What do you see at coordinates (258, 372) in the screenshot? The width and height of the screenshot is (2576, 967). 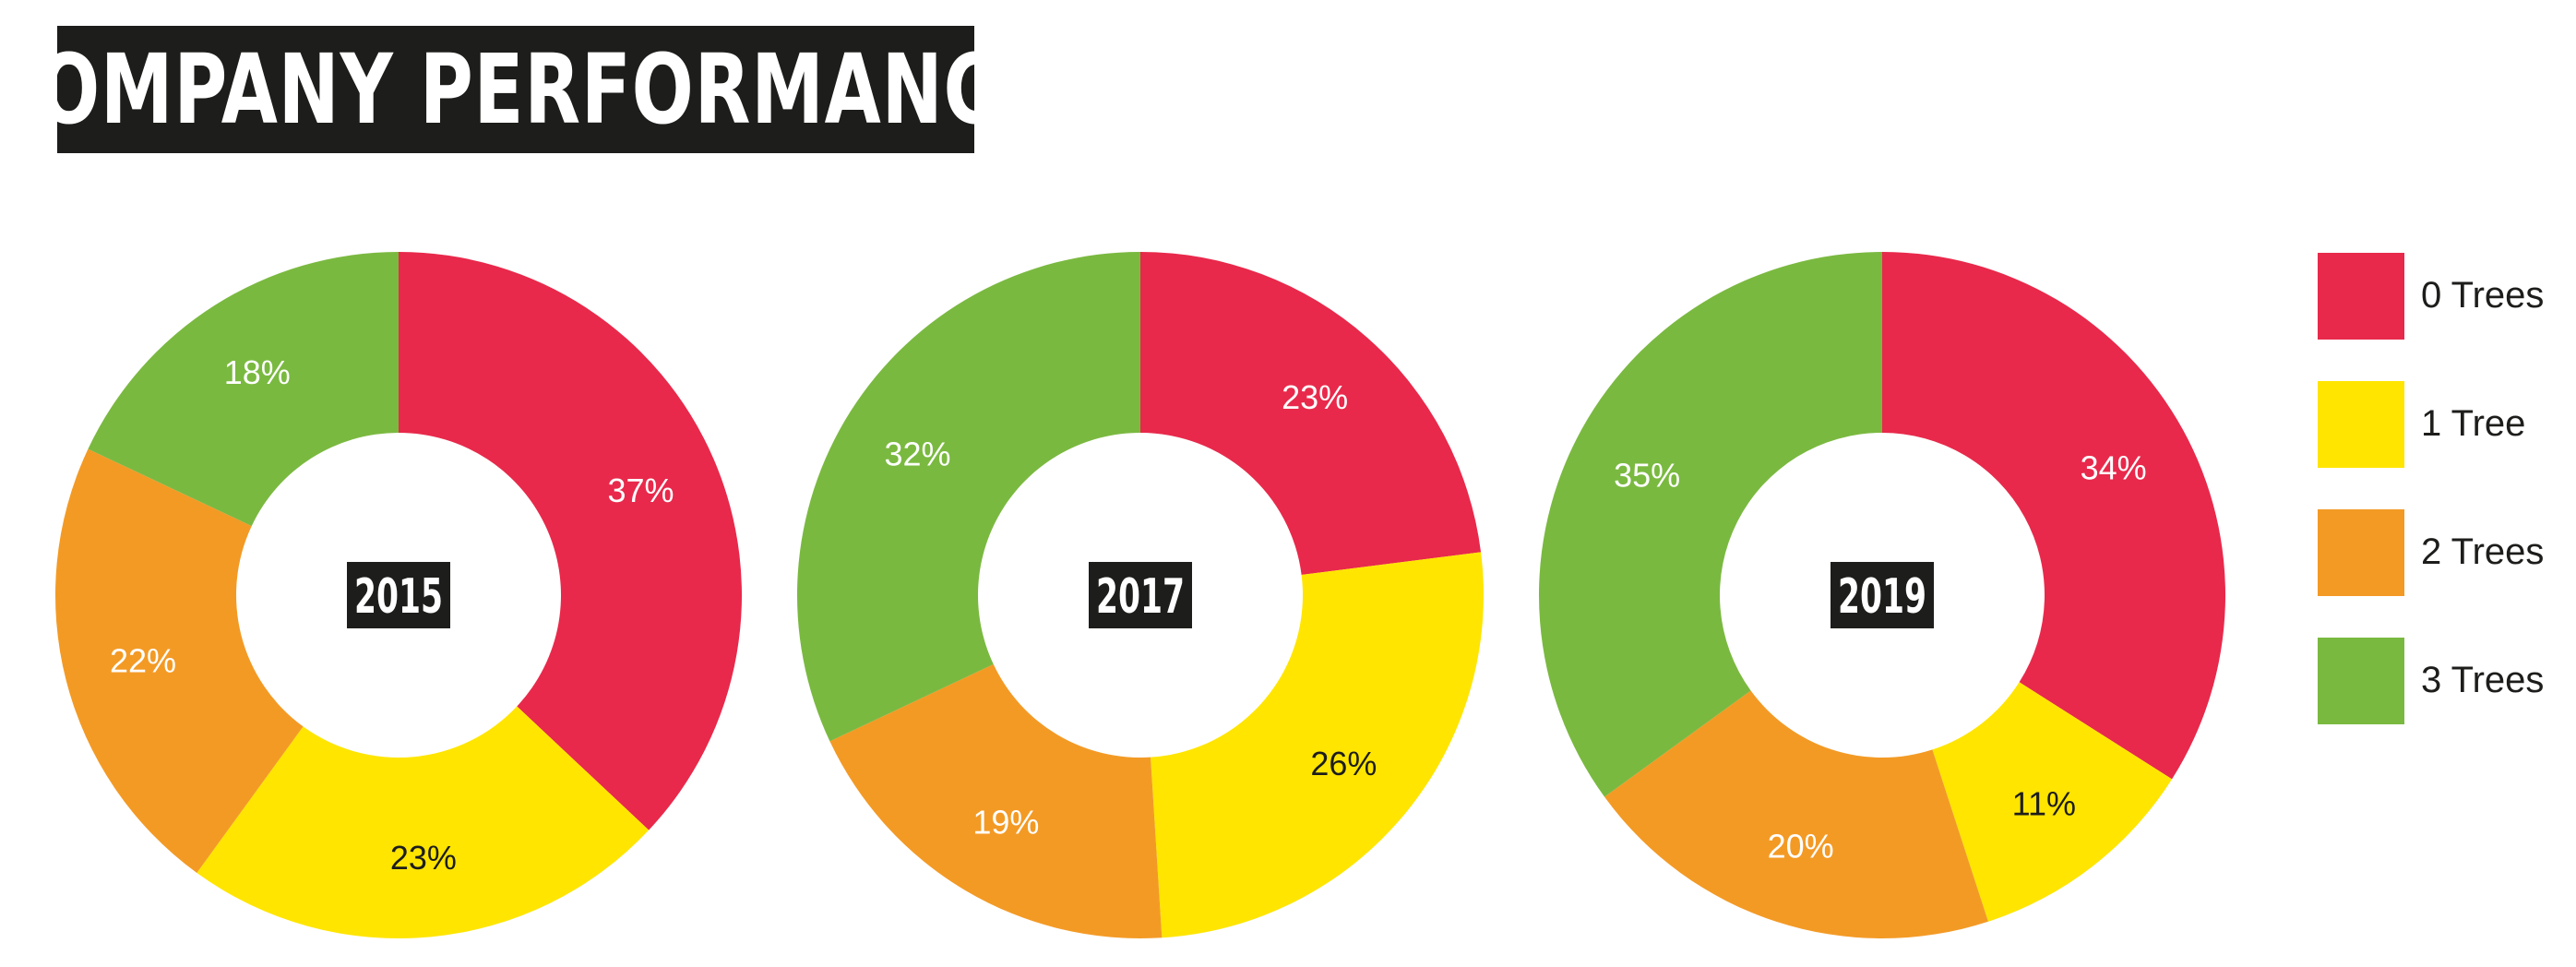 I see `slice-label-2015-3-trees: 18%` at bounding box center [258, 372].